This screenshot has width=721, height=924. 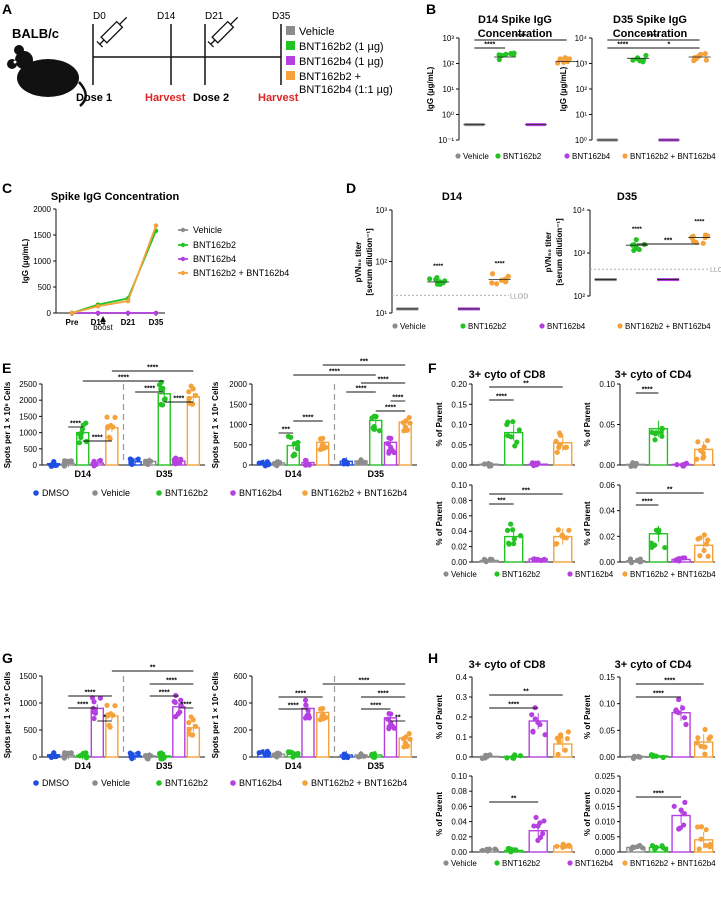 What do you see at coordinates (281, 16) in the screenshot?
I see `timepoint-d35: D35` at bounding box center [281, 16].